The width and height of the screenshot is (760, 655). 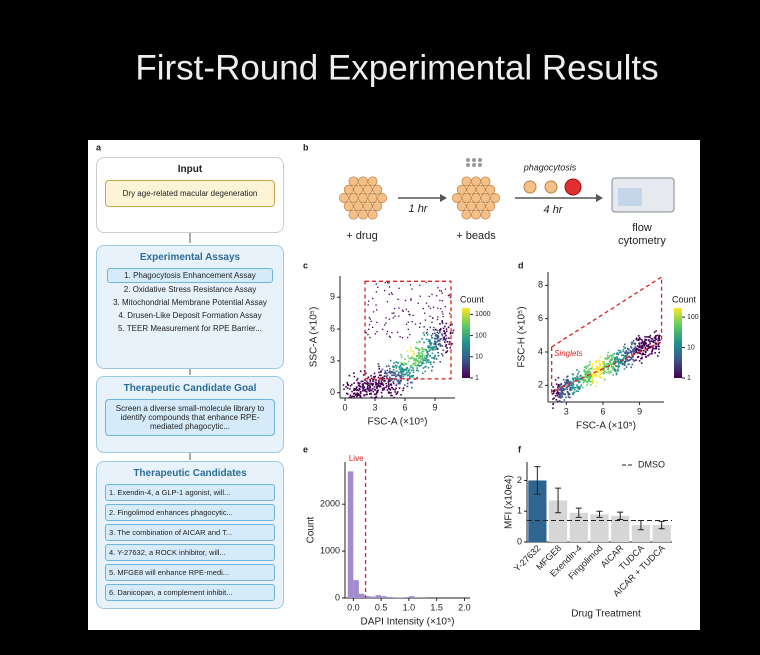 I want to click on y-axis-title: Count, so click(x=311, y=529).